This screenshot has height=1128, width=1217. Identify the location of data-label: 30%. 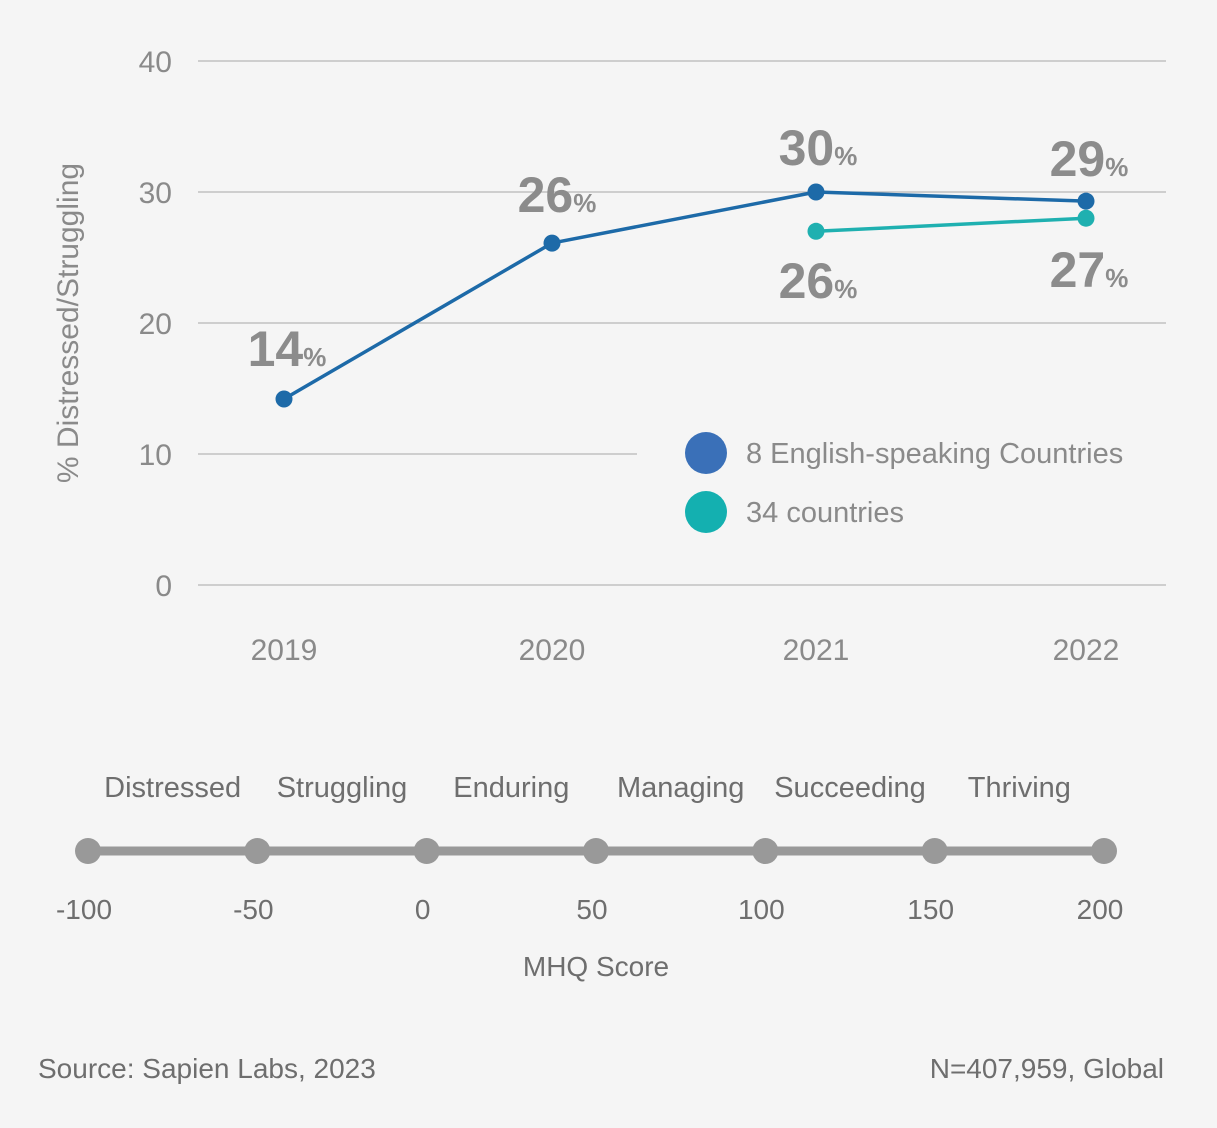
(818, 148).